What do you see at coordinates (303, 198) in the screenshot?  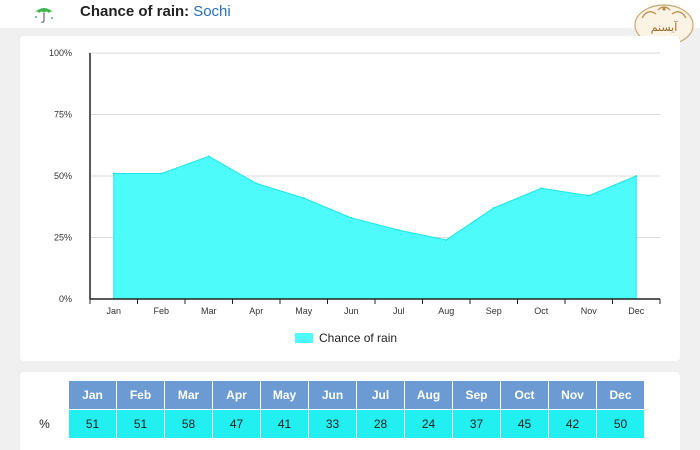 I see `data-point-may` at bounding box center [303, 198].